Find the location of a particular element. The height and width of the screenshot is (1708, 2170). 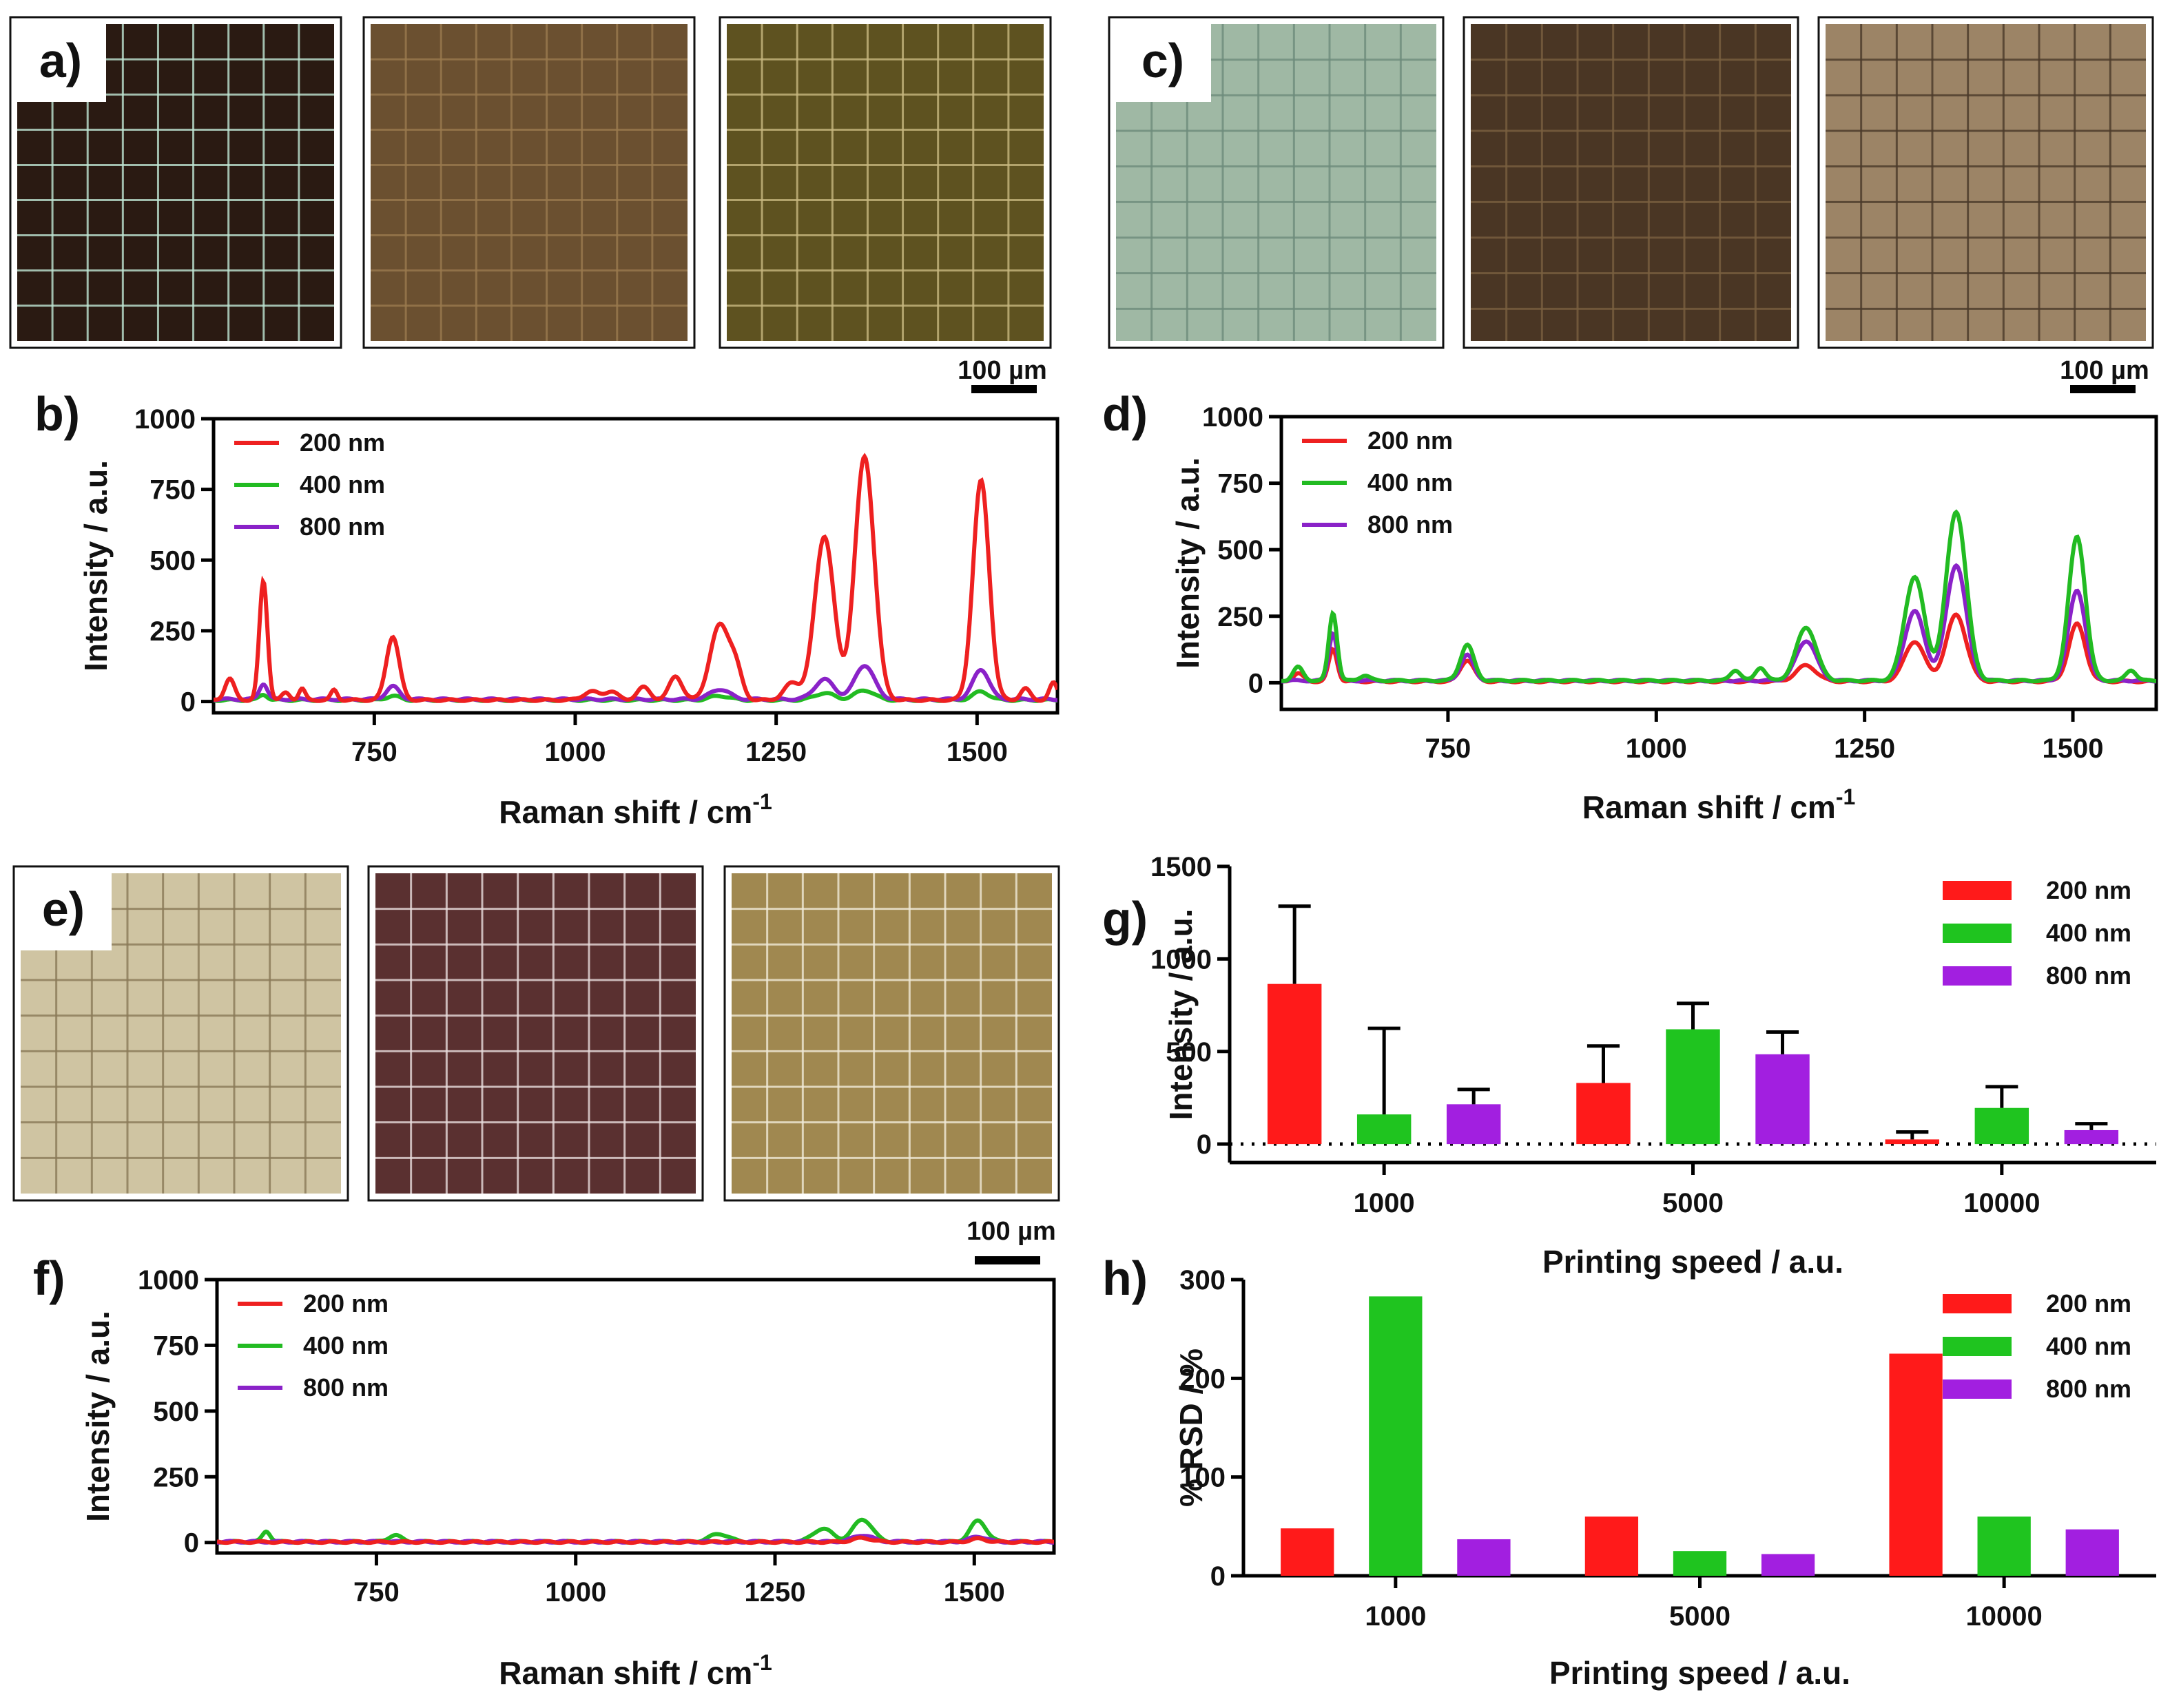

y-tick-label: 200 is located at coordinates (1202, 1379).